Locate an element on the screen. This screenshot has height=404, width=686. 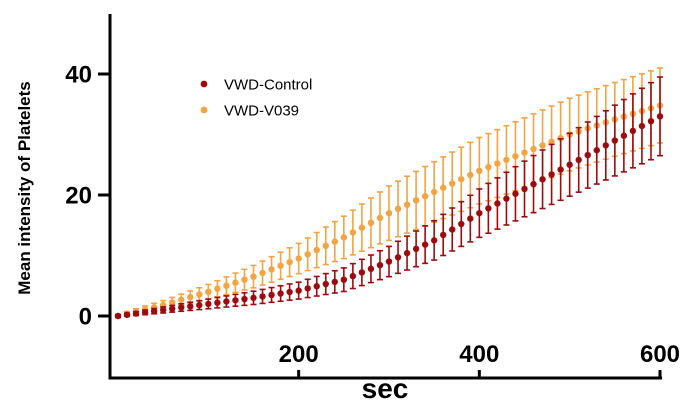
legend-label: VWD-V039 is located at coordinates (261, 111).